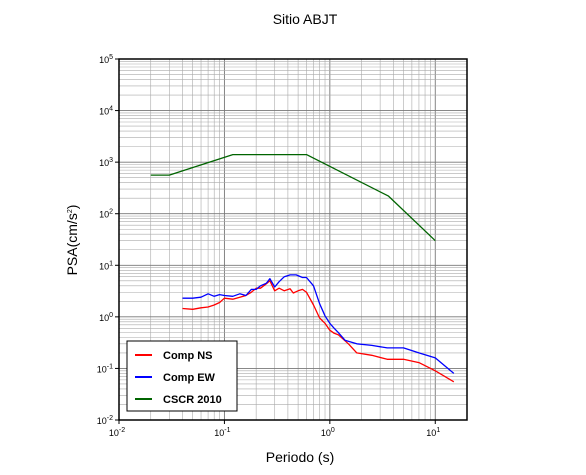 The height and width of the screenshot is (475, 586). I want to click on y-tick-label: 10², so click(106, 214).